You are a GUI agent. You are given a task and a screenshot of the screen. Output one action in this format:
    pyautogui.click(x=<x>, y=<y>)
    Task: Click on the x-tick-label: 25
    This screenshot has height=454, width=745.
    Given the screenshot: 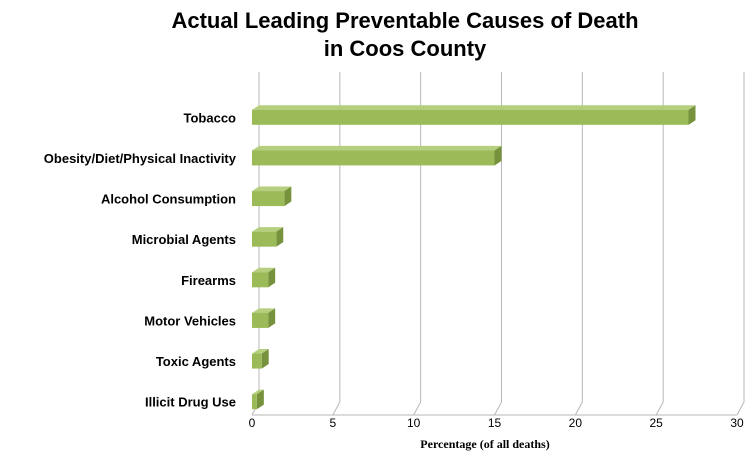 What is the action you would take?
    pyautogui.click(x=656, y=423)
    